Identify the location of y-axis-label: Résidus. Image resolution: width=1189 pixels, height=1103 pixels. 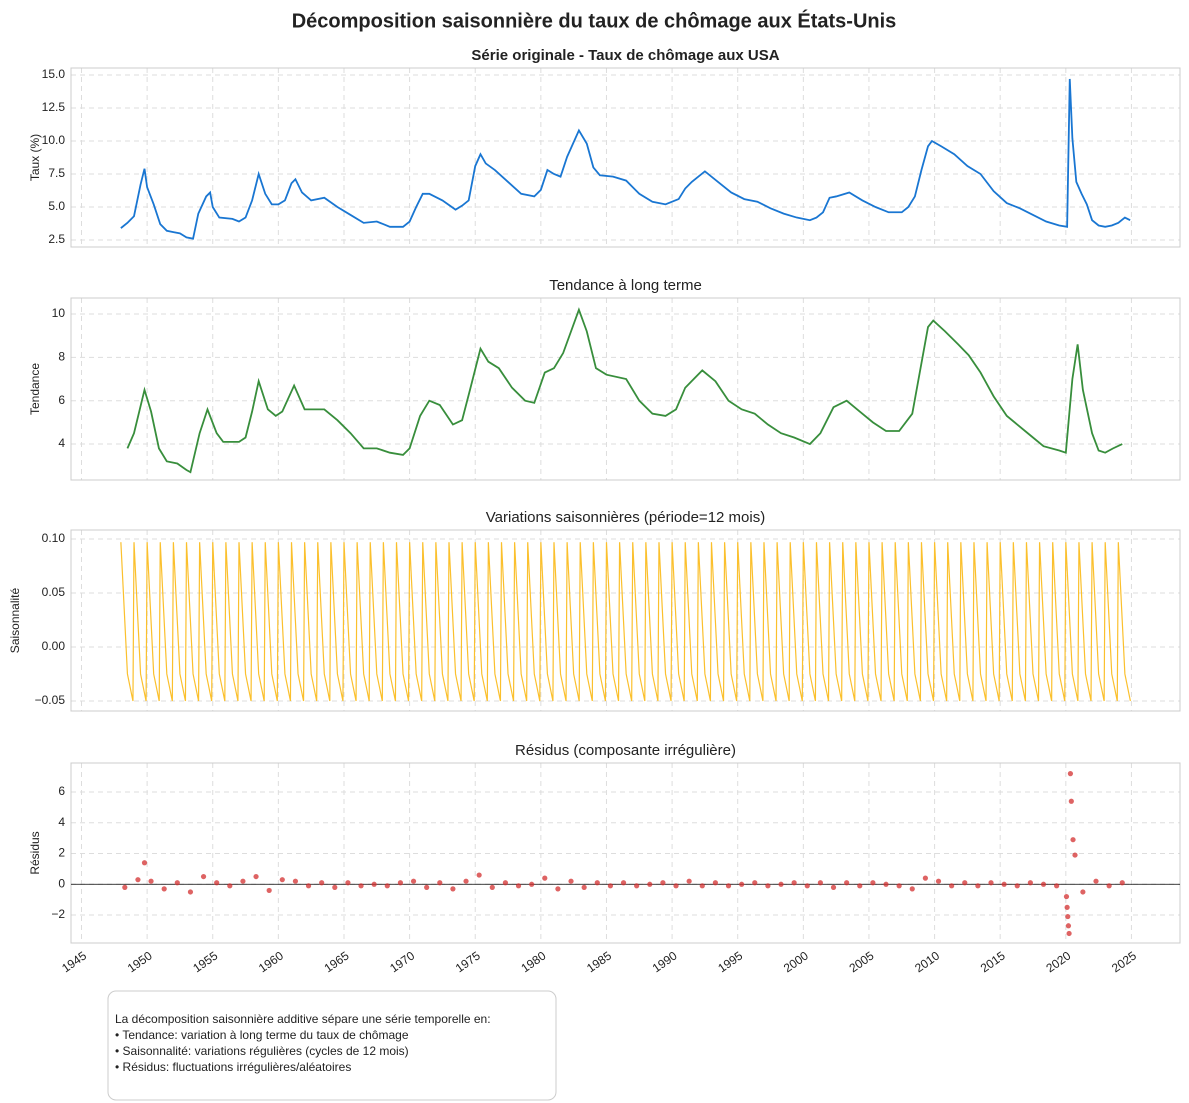
(35, 852).